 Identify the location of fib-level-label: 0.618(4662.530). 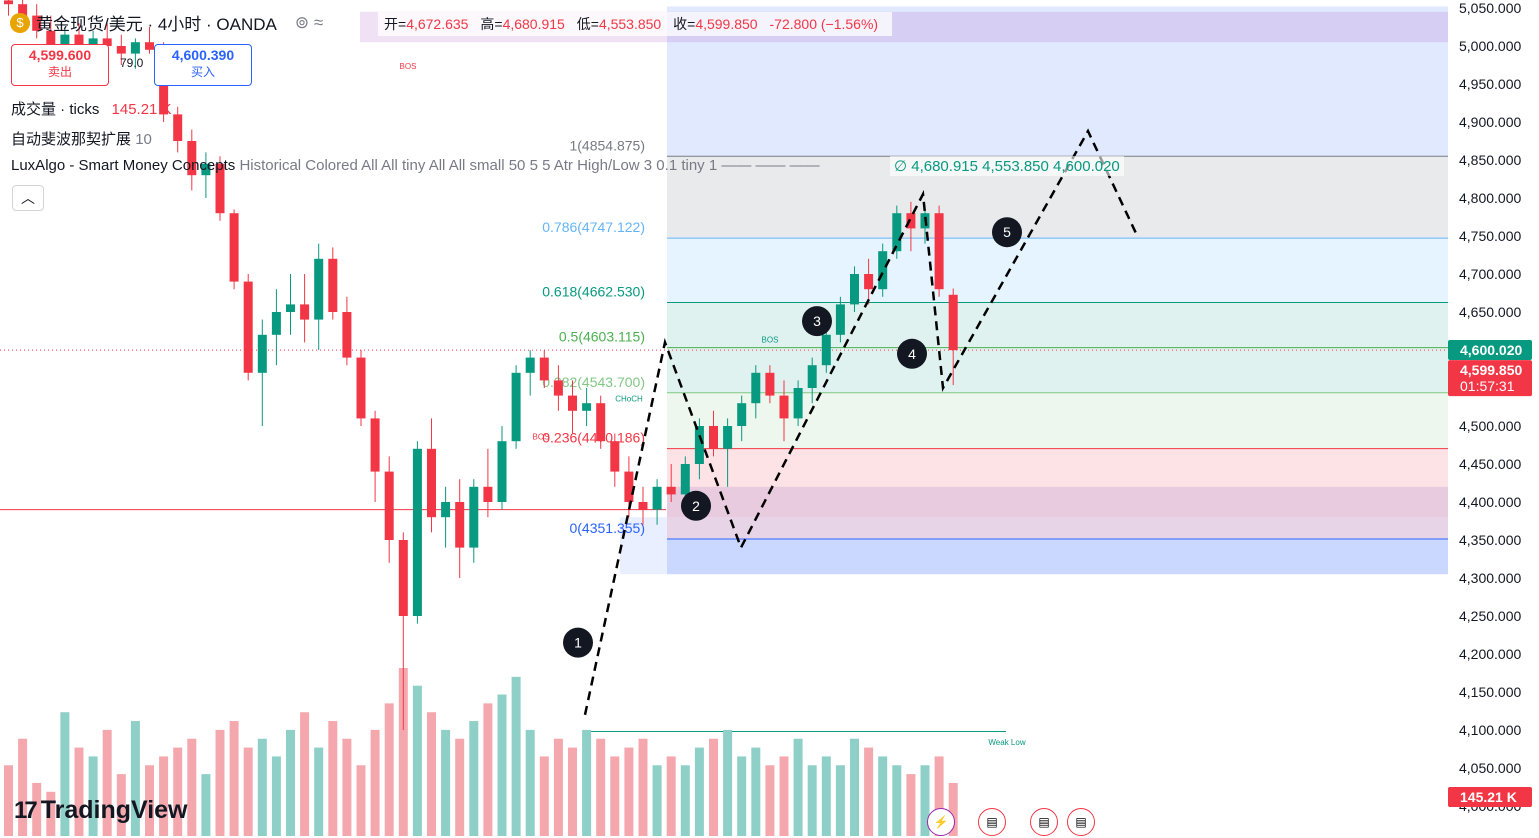
(593, 291).